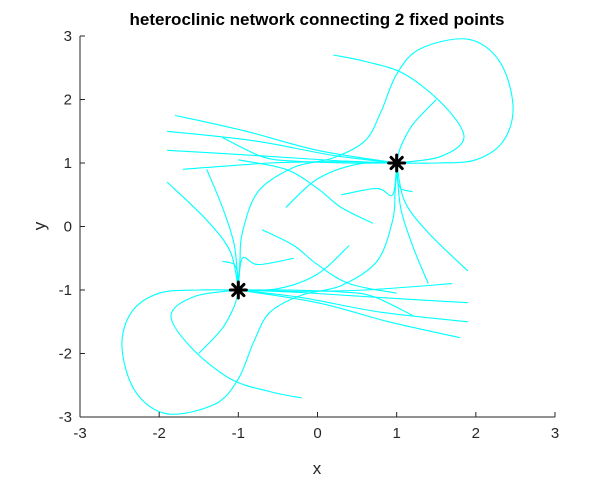 The width and height of the screenshot is (612, 482). What do you see at coordinates (65, 417) in the screenshot?
I see `y-tick-label: -3` at bounding box center [65, 417].